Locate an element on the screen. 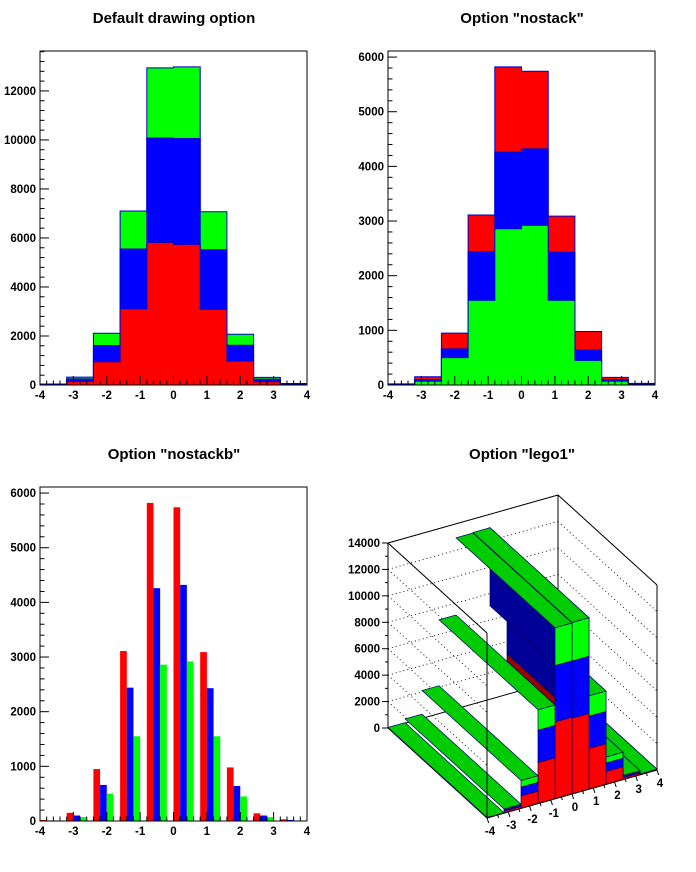  z-tick-label: 8000 is located at coordinates (367, 623).